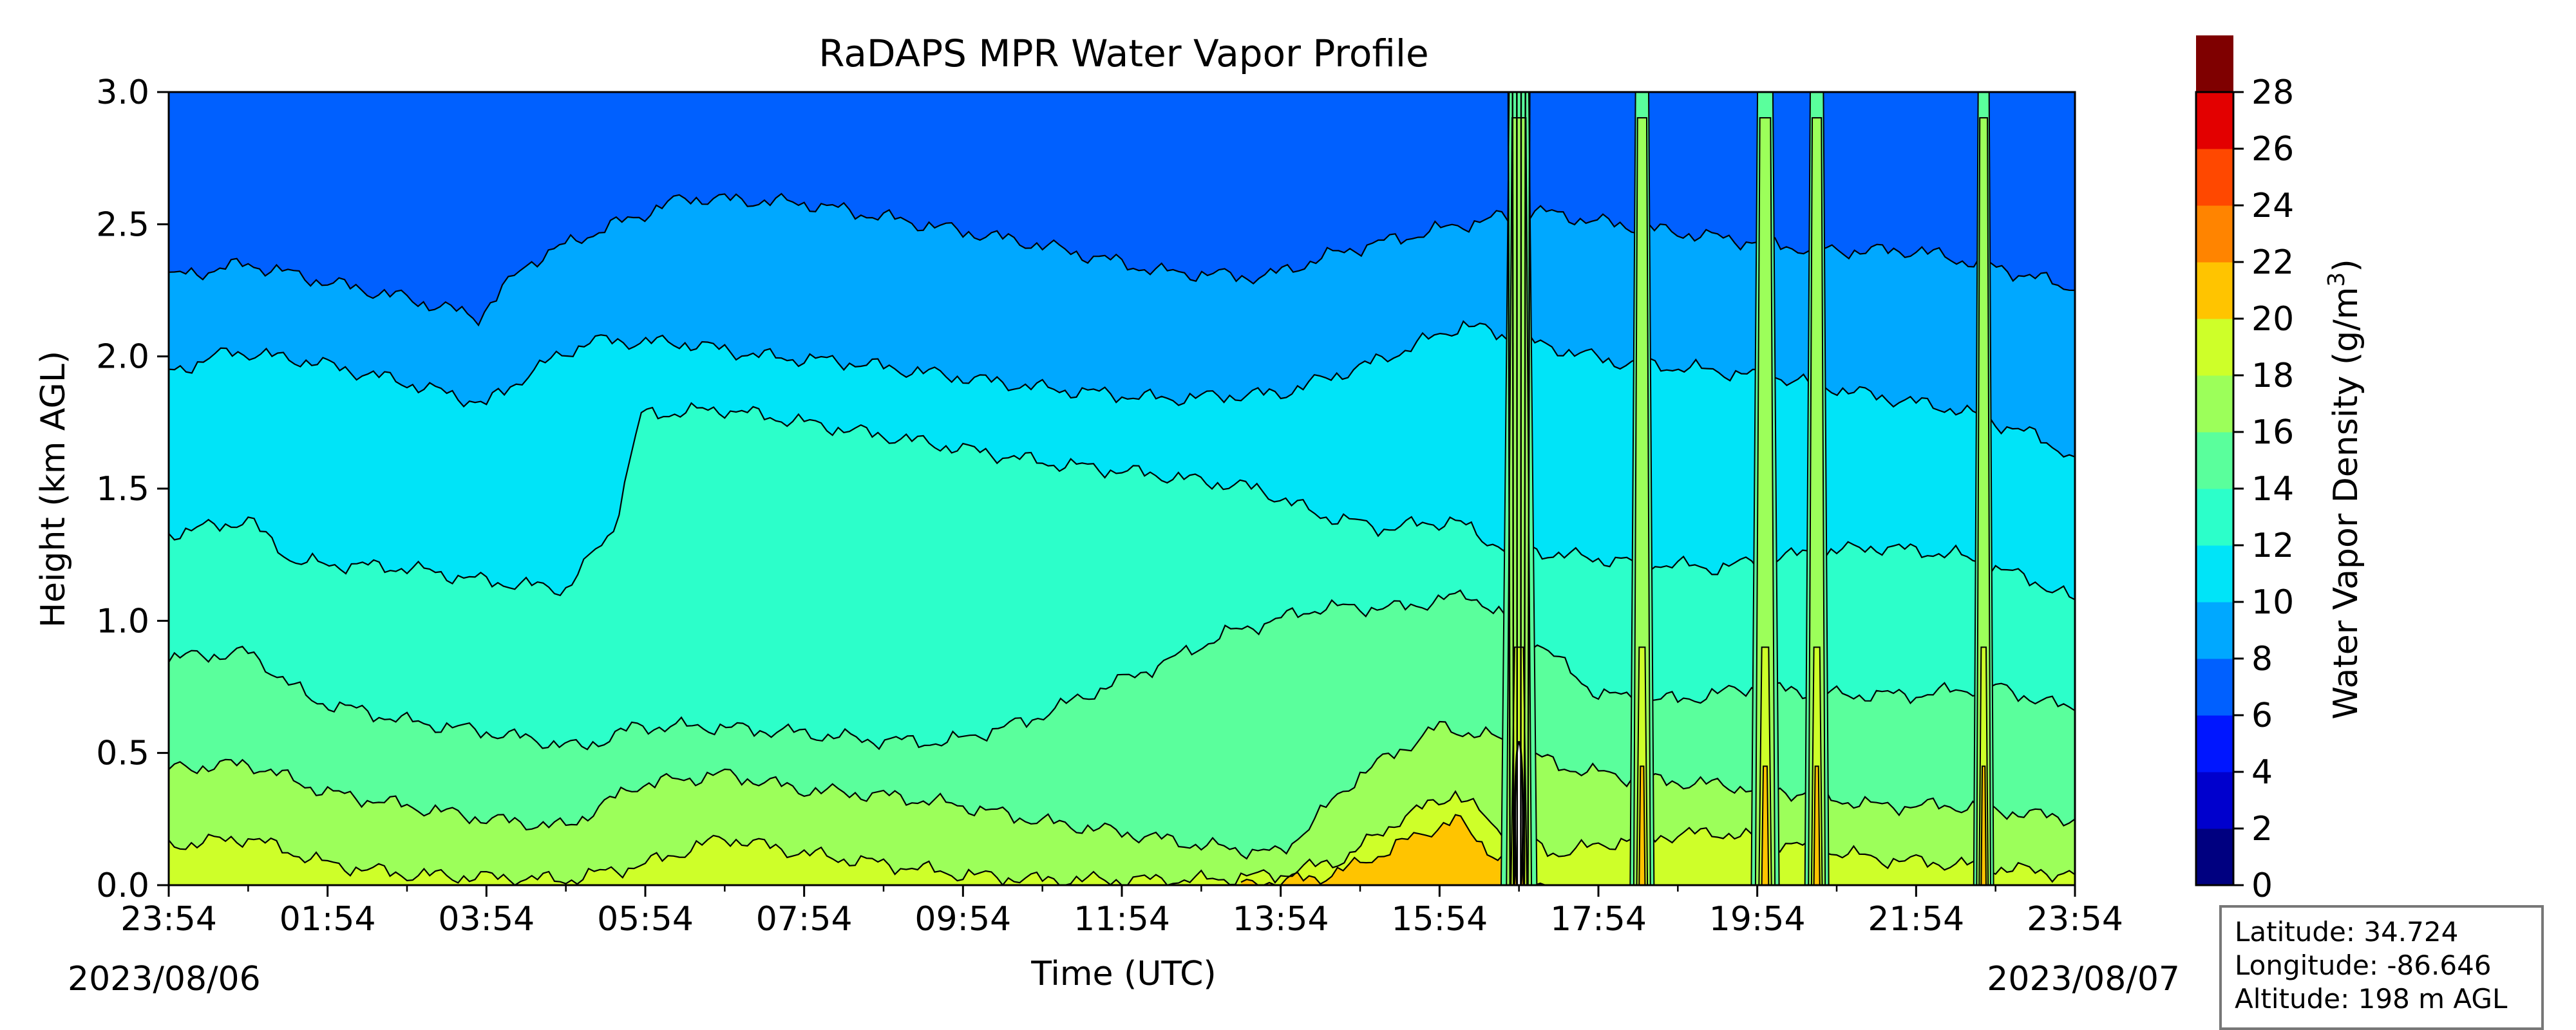 This screenshot has height=1030, width=2576. I want to click on colorbar-tick-label: 6, so click(2262, 716).